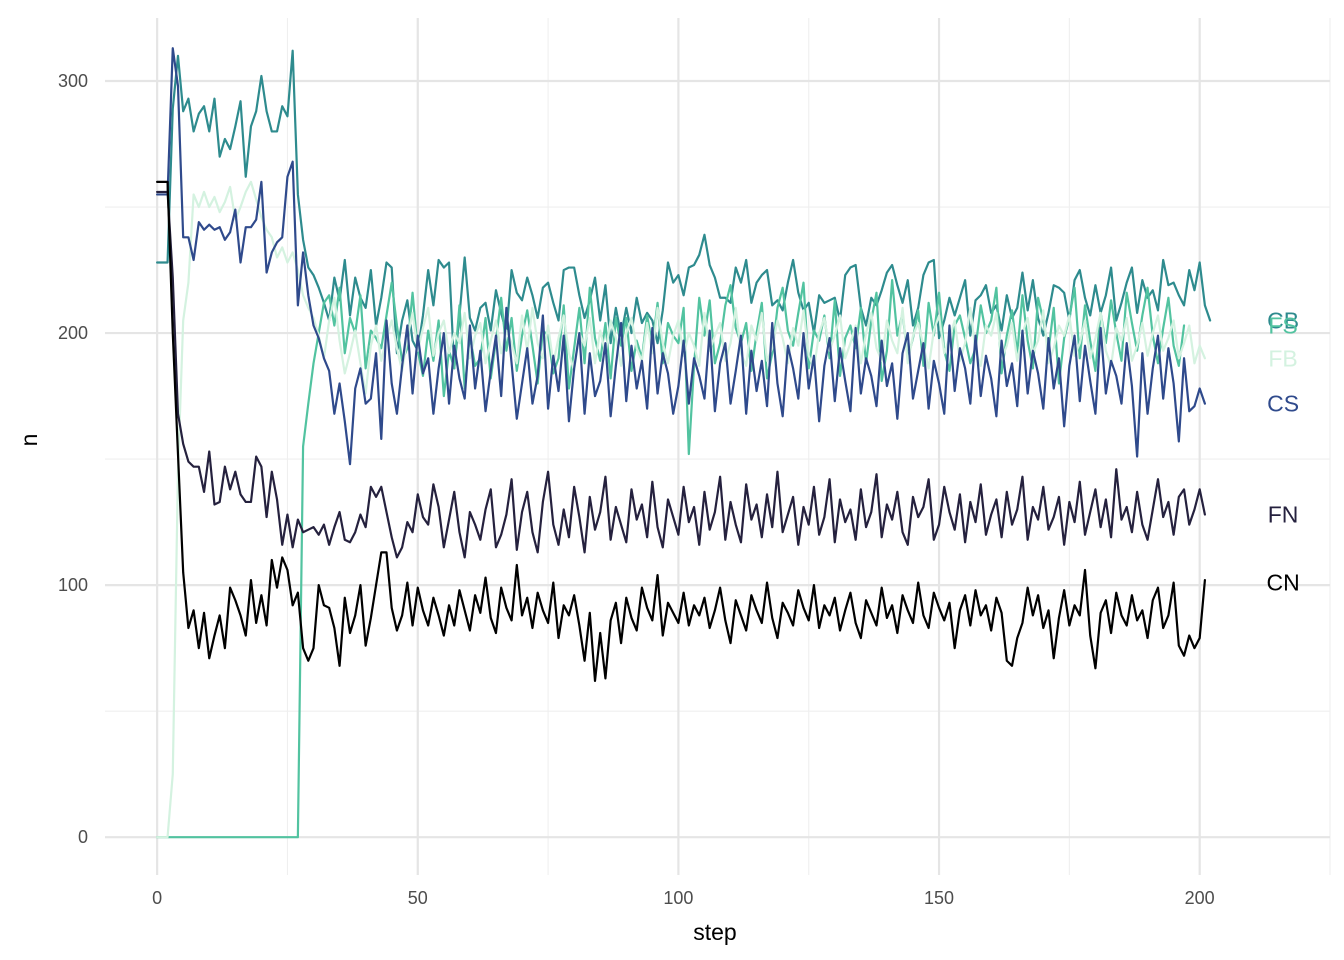 The width and height of the screenshot is (1344, 960). I want to click on x-tick-label: 0, so click(157, 898).